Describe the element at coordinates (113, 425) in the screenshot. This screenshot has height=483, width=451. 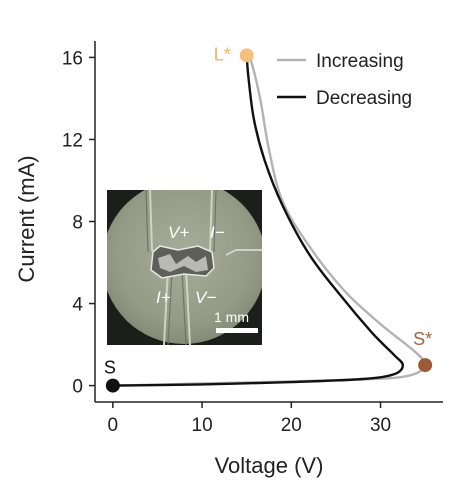
I see `x-tick-label: 0` at that location.